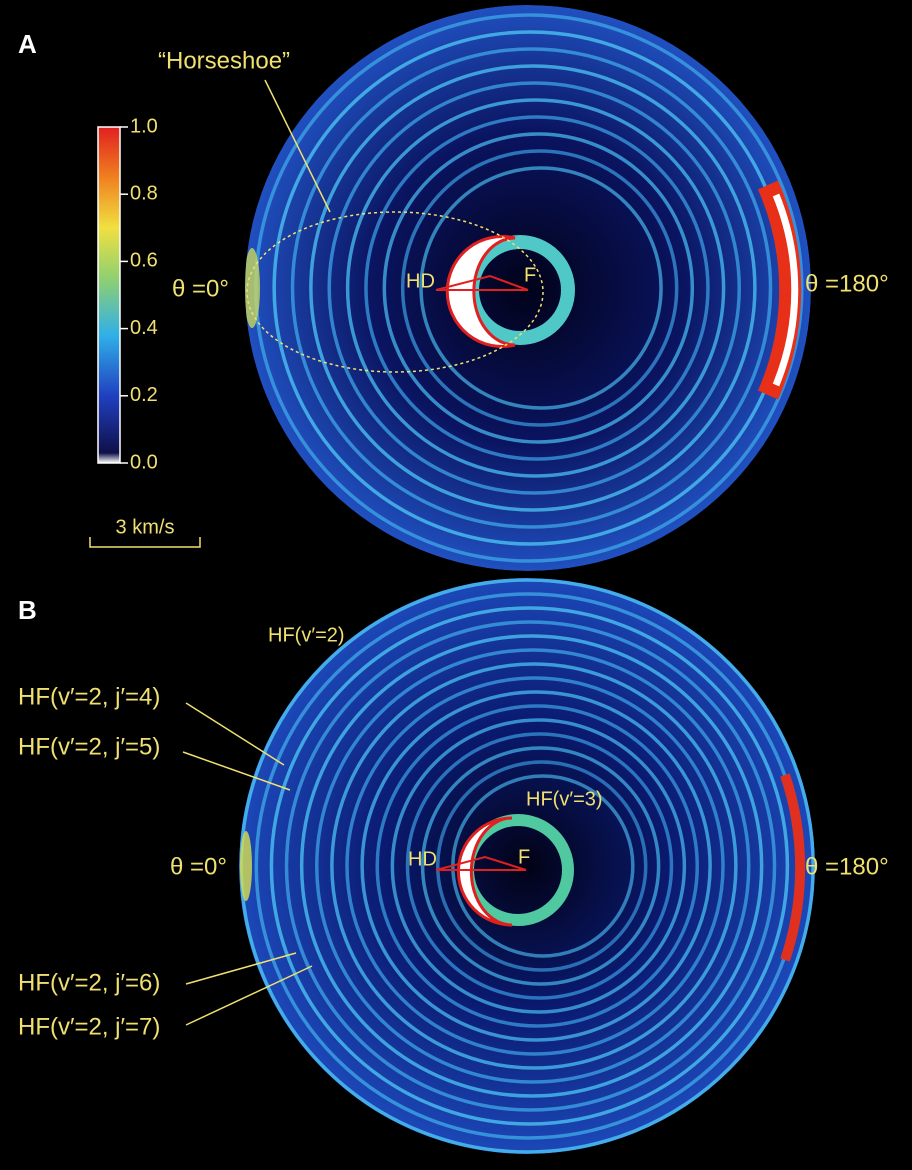 The width and height of the screenshot is (912, 1170). What do you see at coordinates (109, 295) in the screenshot?
I see `colorbar` at bounding box center [109, 295].